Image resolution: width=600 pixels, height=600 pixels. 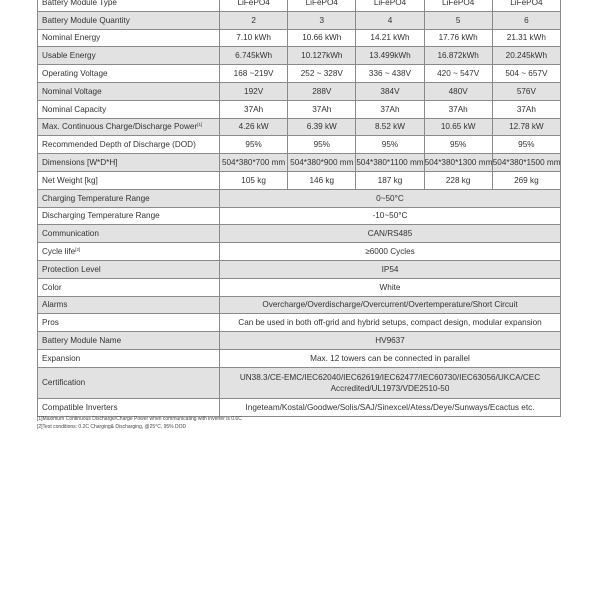 I want to click on row-label: Nominal Capacity, so click(x=128, y=109).